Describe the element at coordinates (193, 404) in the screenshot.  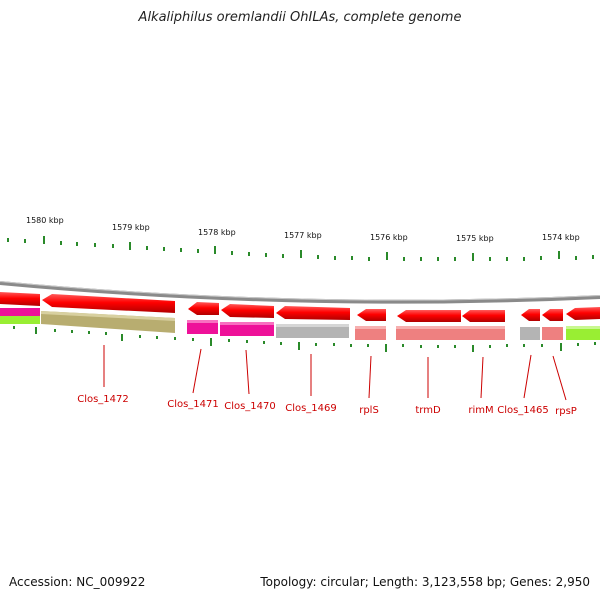
I see `gene-label: Clos_1471` at that location.